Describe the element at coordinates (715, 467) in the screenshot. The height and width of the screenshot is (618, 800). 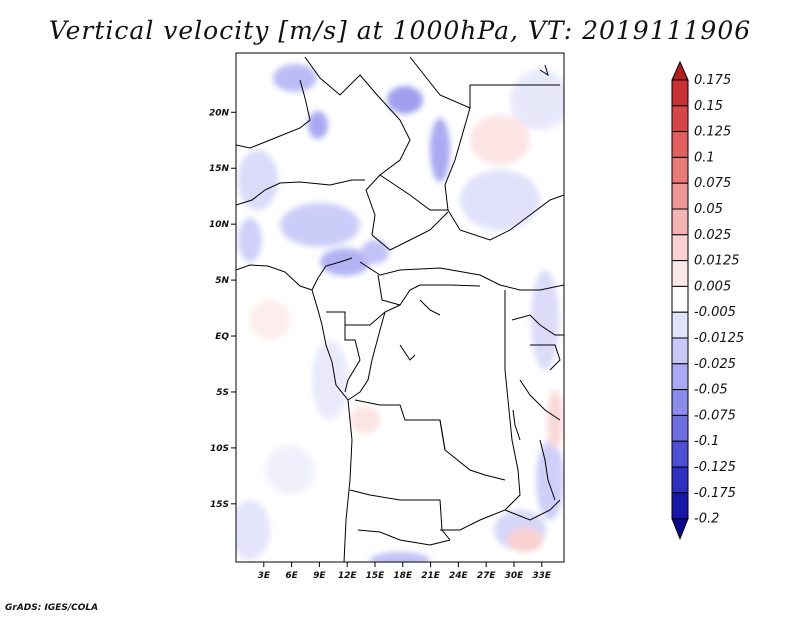
I see `colorbar-label: -0.125` at that location.